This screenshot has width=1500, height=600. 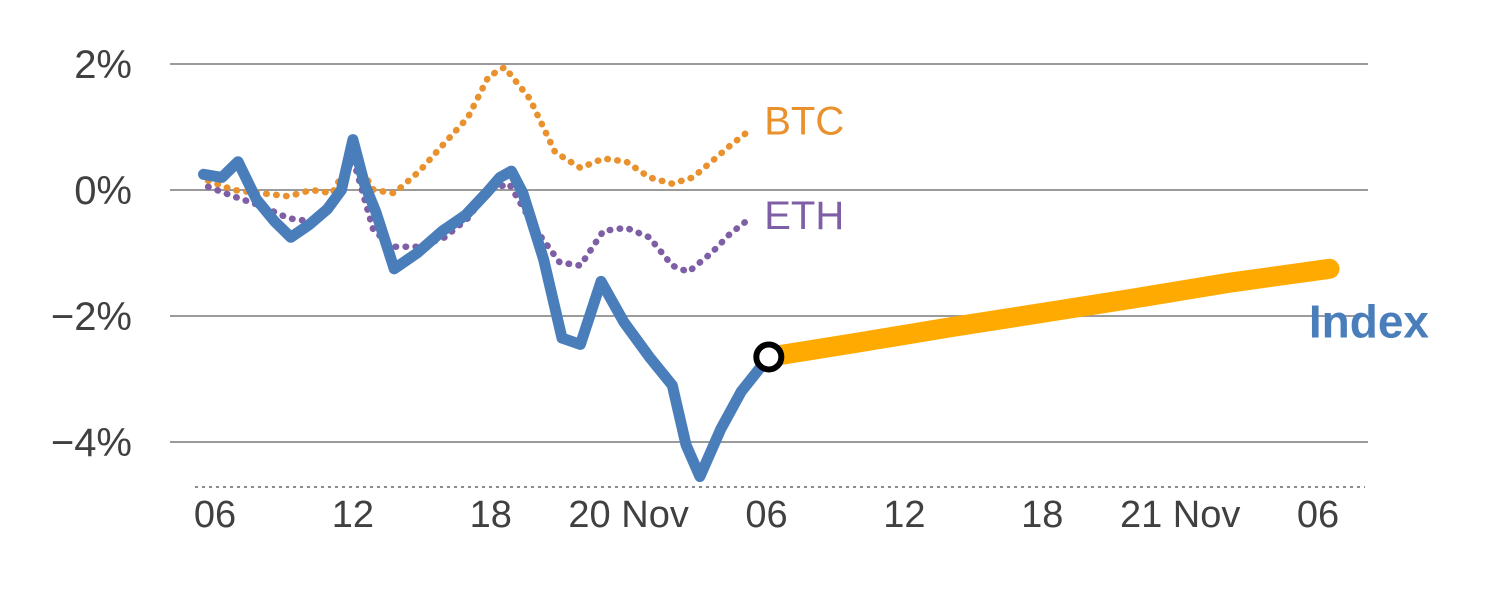 I want to click on x-tick-label: 21 Nov, so click(x=1180, y=515).